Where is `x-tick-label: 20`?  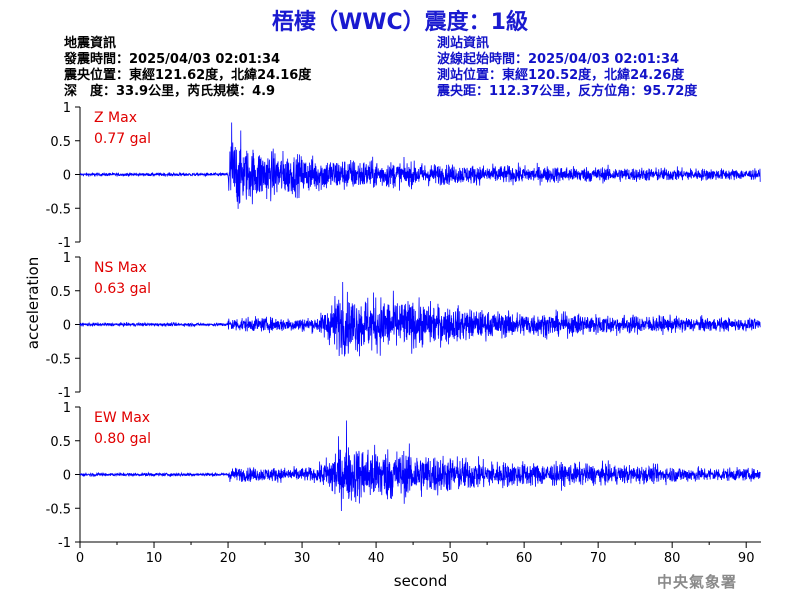
x-tick-label: 20 is located at coordinates (228, 558).